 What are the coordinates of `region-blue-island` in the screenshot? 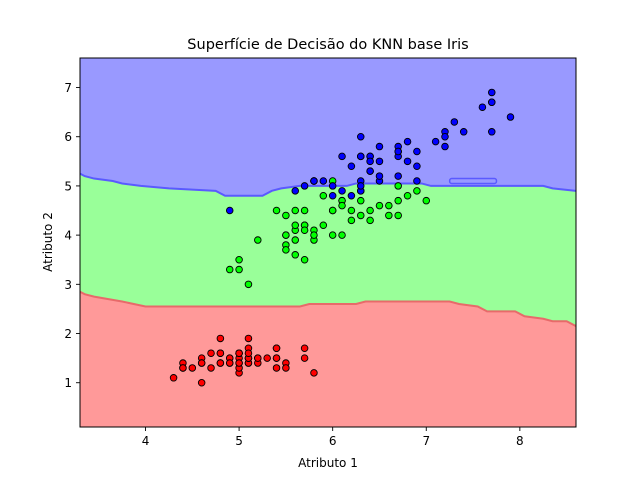 It's located at (473, 181).